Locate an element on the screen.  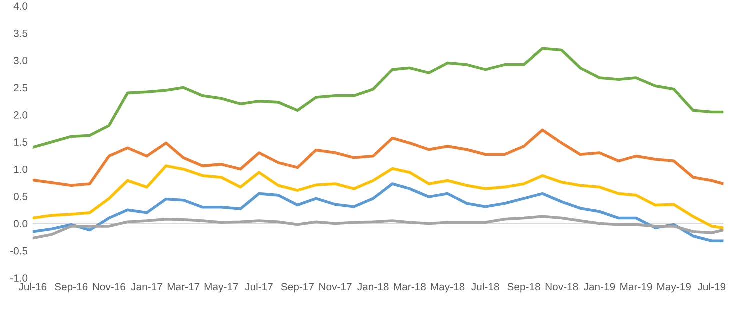
x-tick-label: Nov-17 is located at coordinates (336, 287).